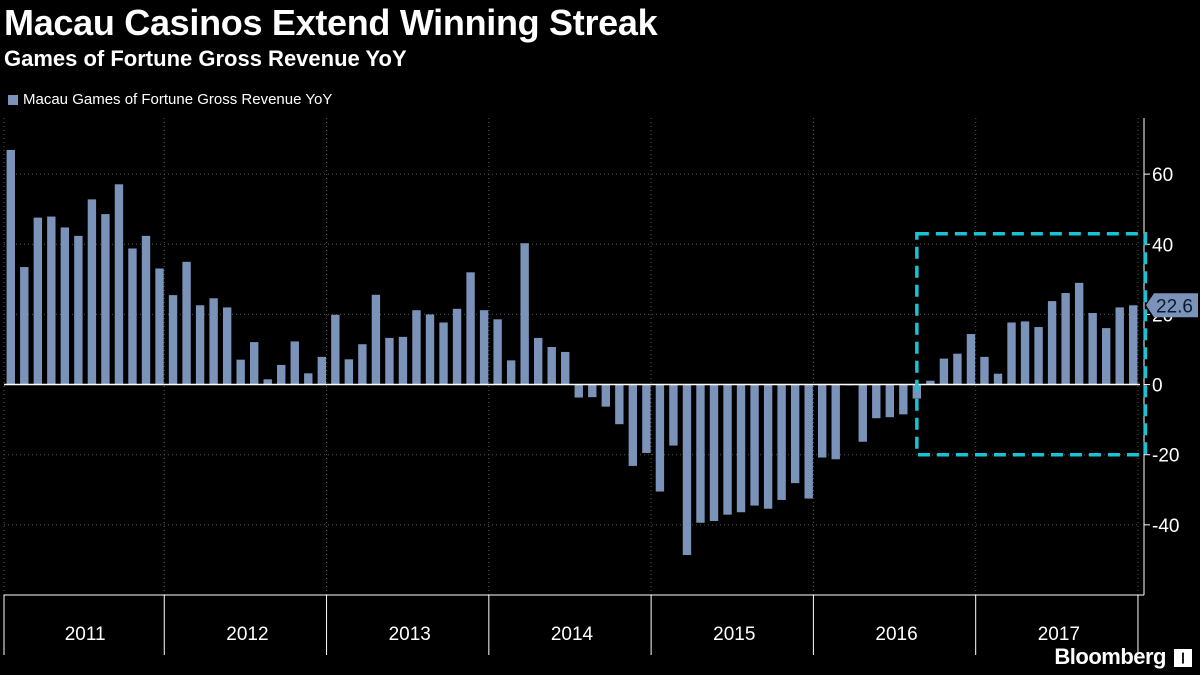 Image resolution: width=1200 pixels, height=675 pixels. What do you see at coordinates (1031, 344) in the screenshot?
I see `highlight-box` at bounding box center [1031, 344].